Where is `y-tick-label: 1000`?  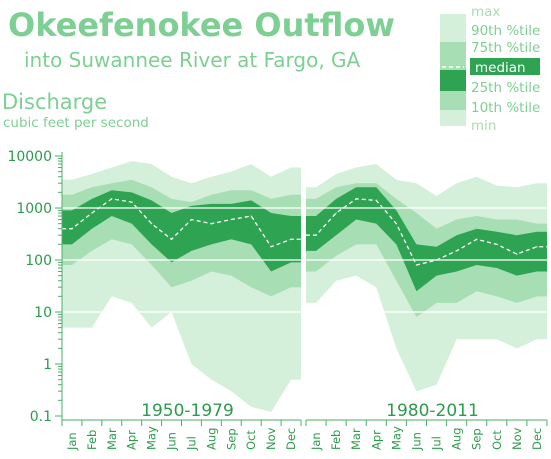 y-tick-label: 1000 is located at coordinates (34, 209).